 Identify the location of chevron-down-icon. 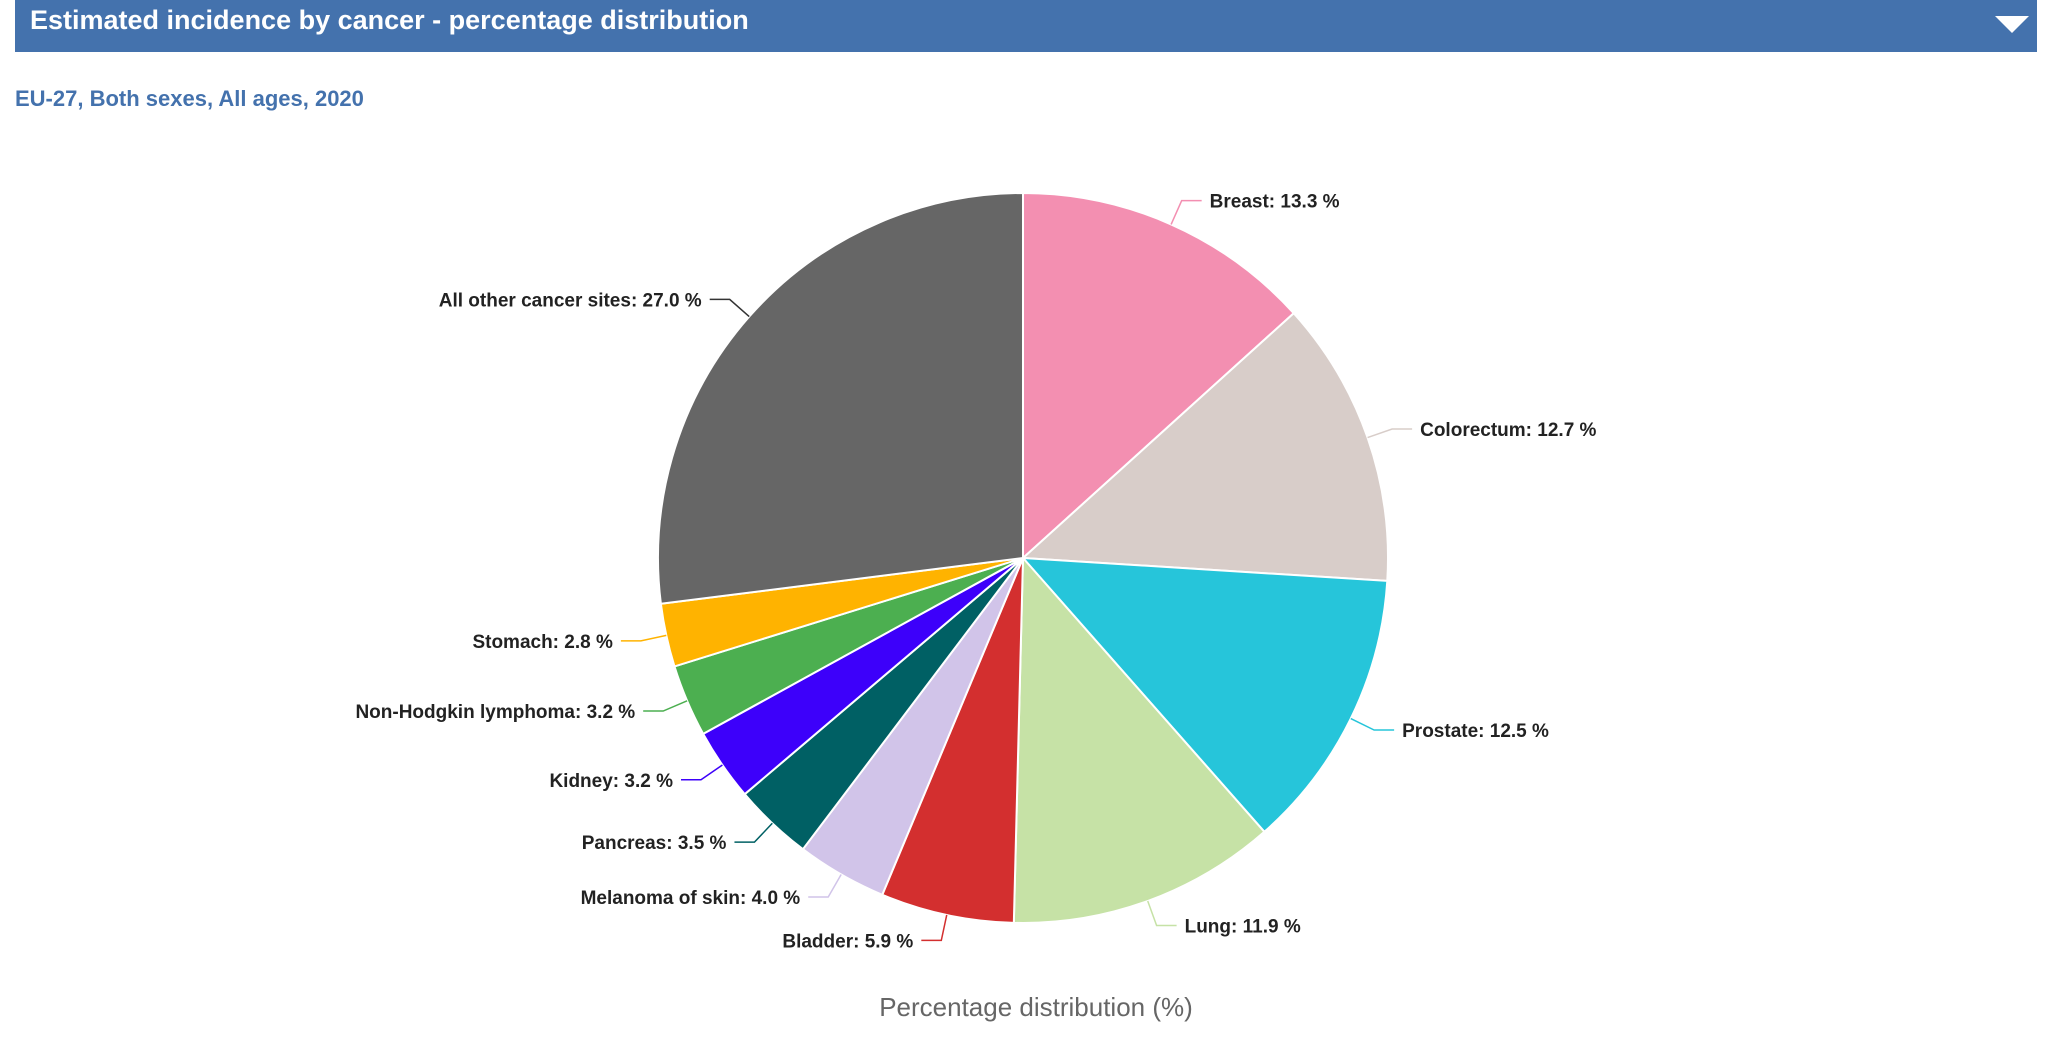
(2012, 24).